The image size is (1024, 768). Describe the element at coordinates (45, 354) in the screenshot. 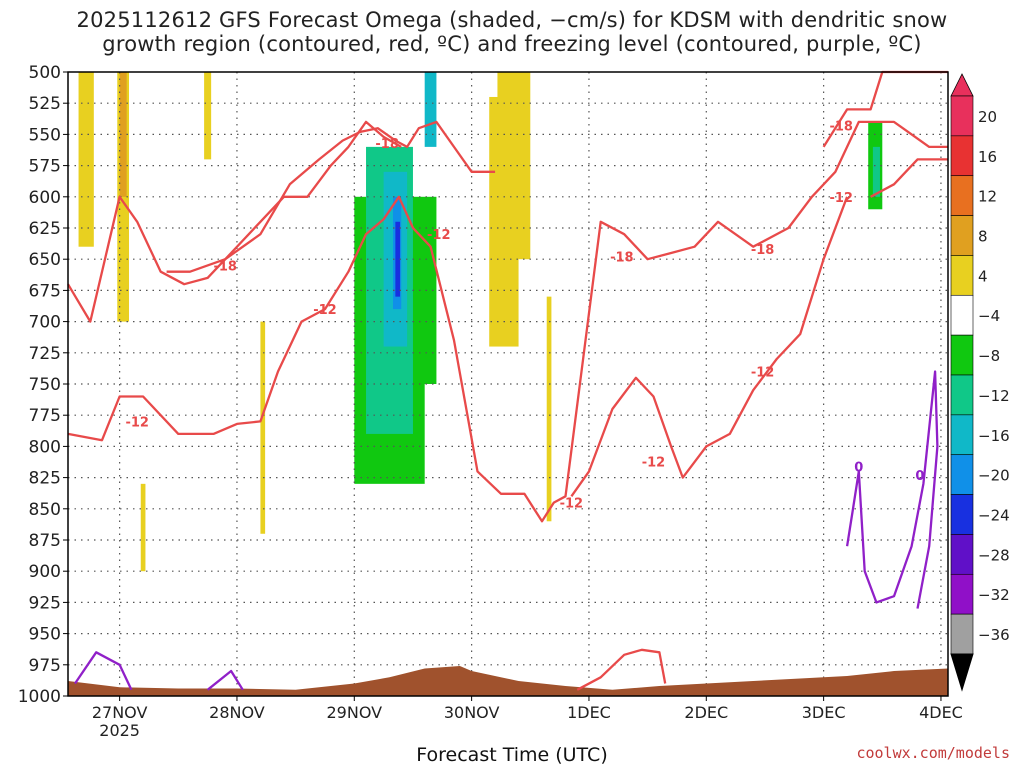

I see `y-tick-label: 725` at that location.